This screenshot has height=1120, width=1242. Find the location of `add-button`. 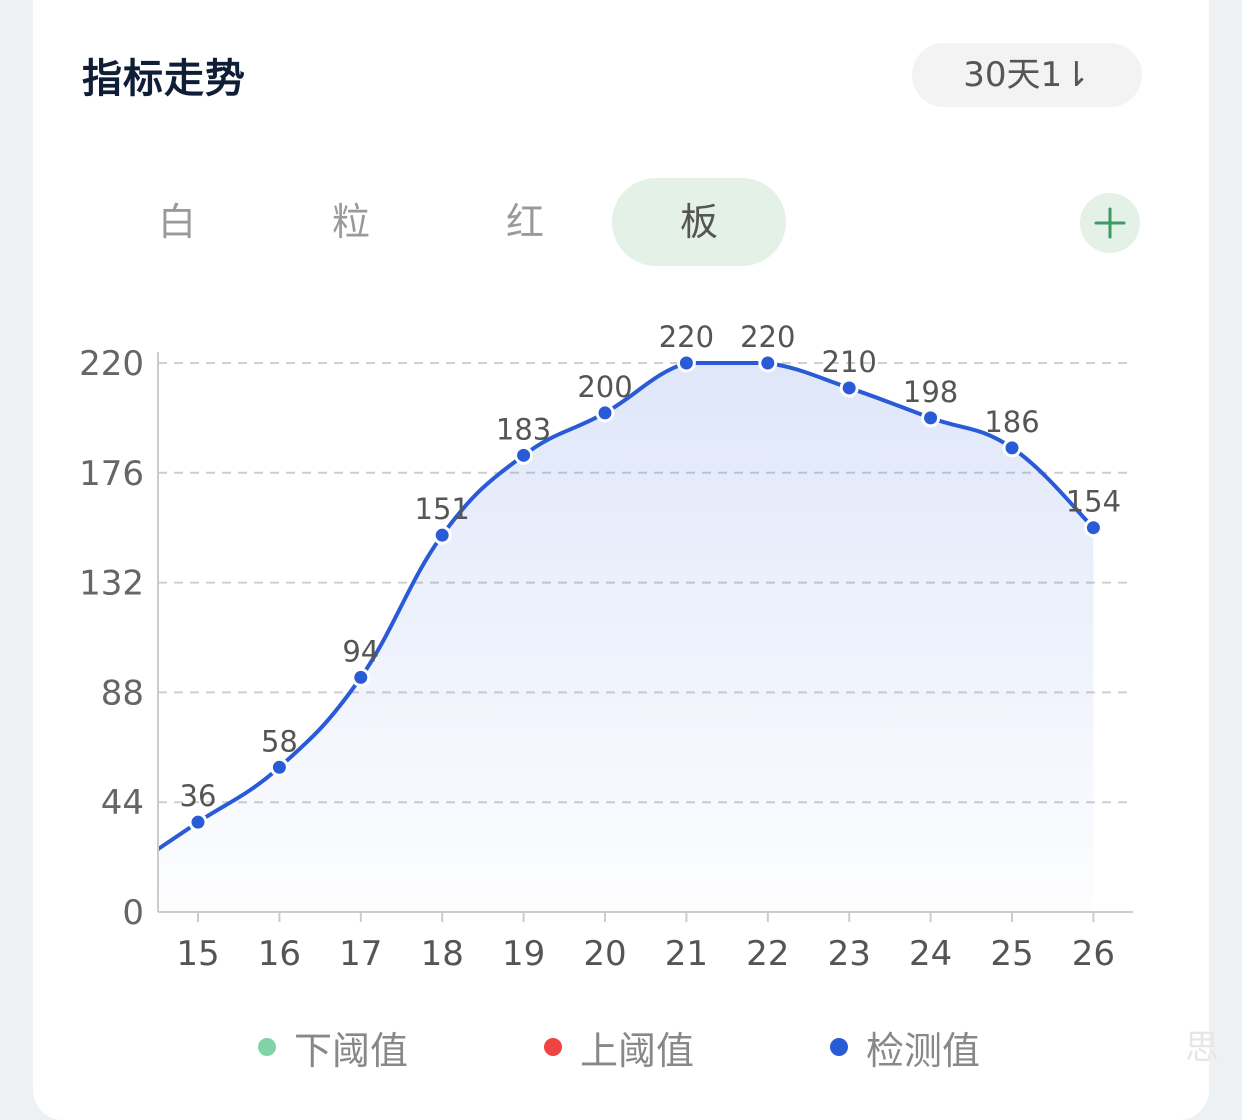

add-button is located at coordinates (1110, 223).